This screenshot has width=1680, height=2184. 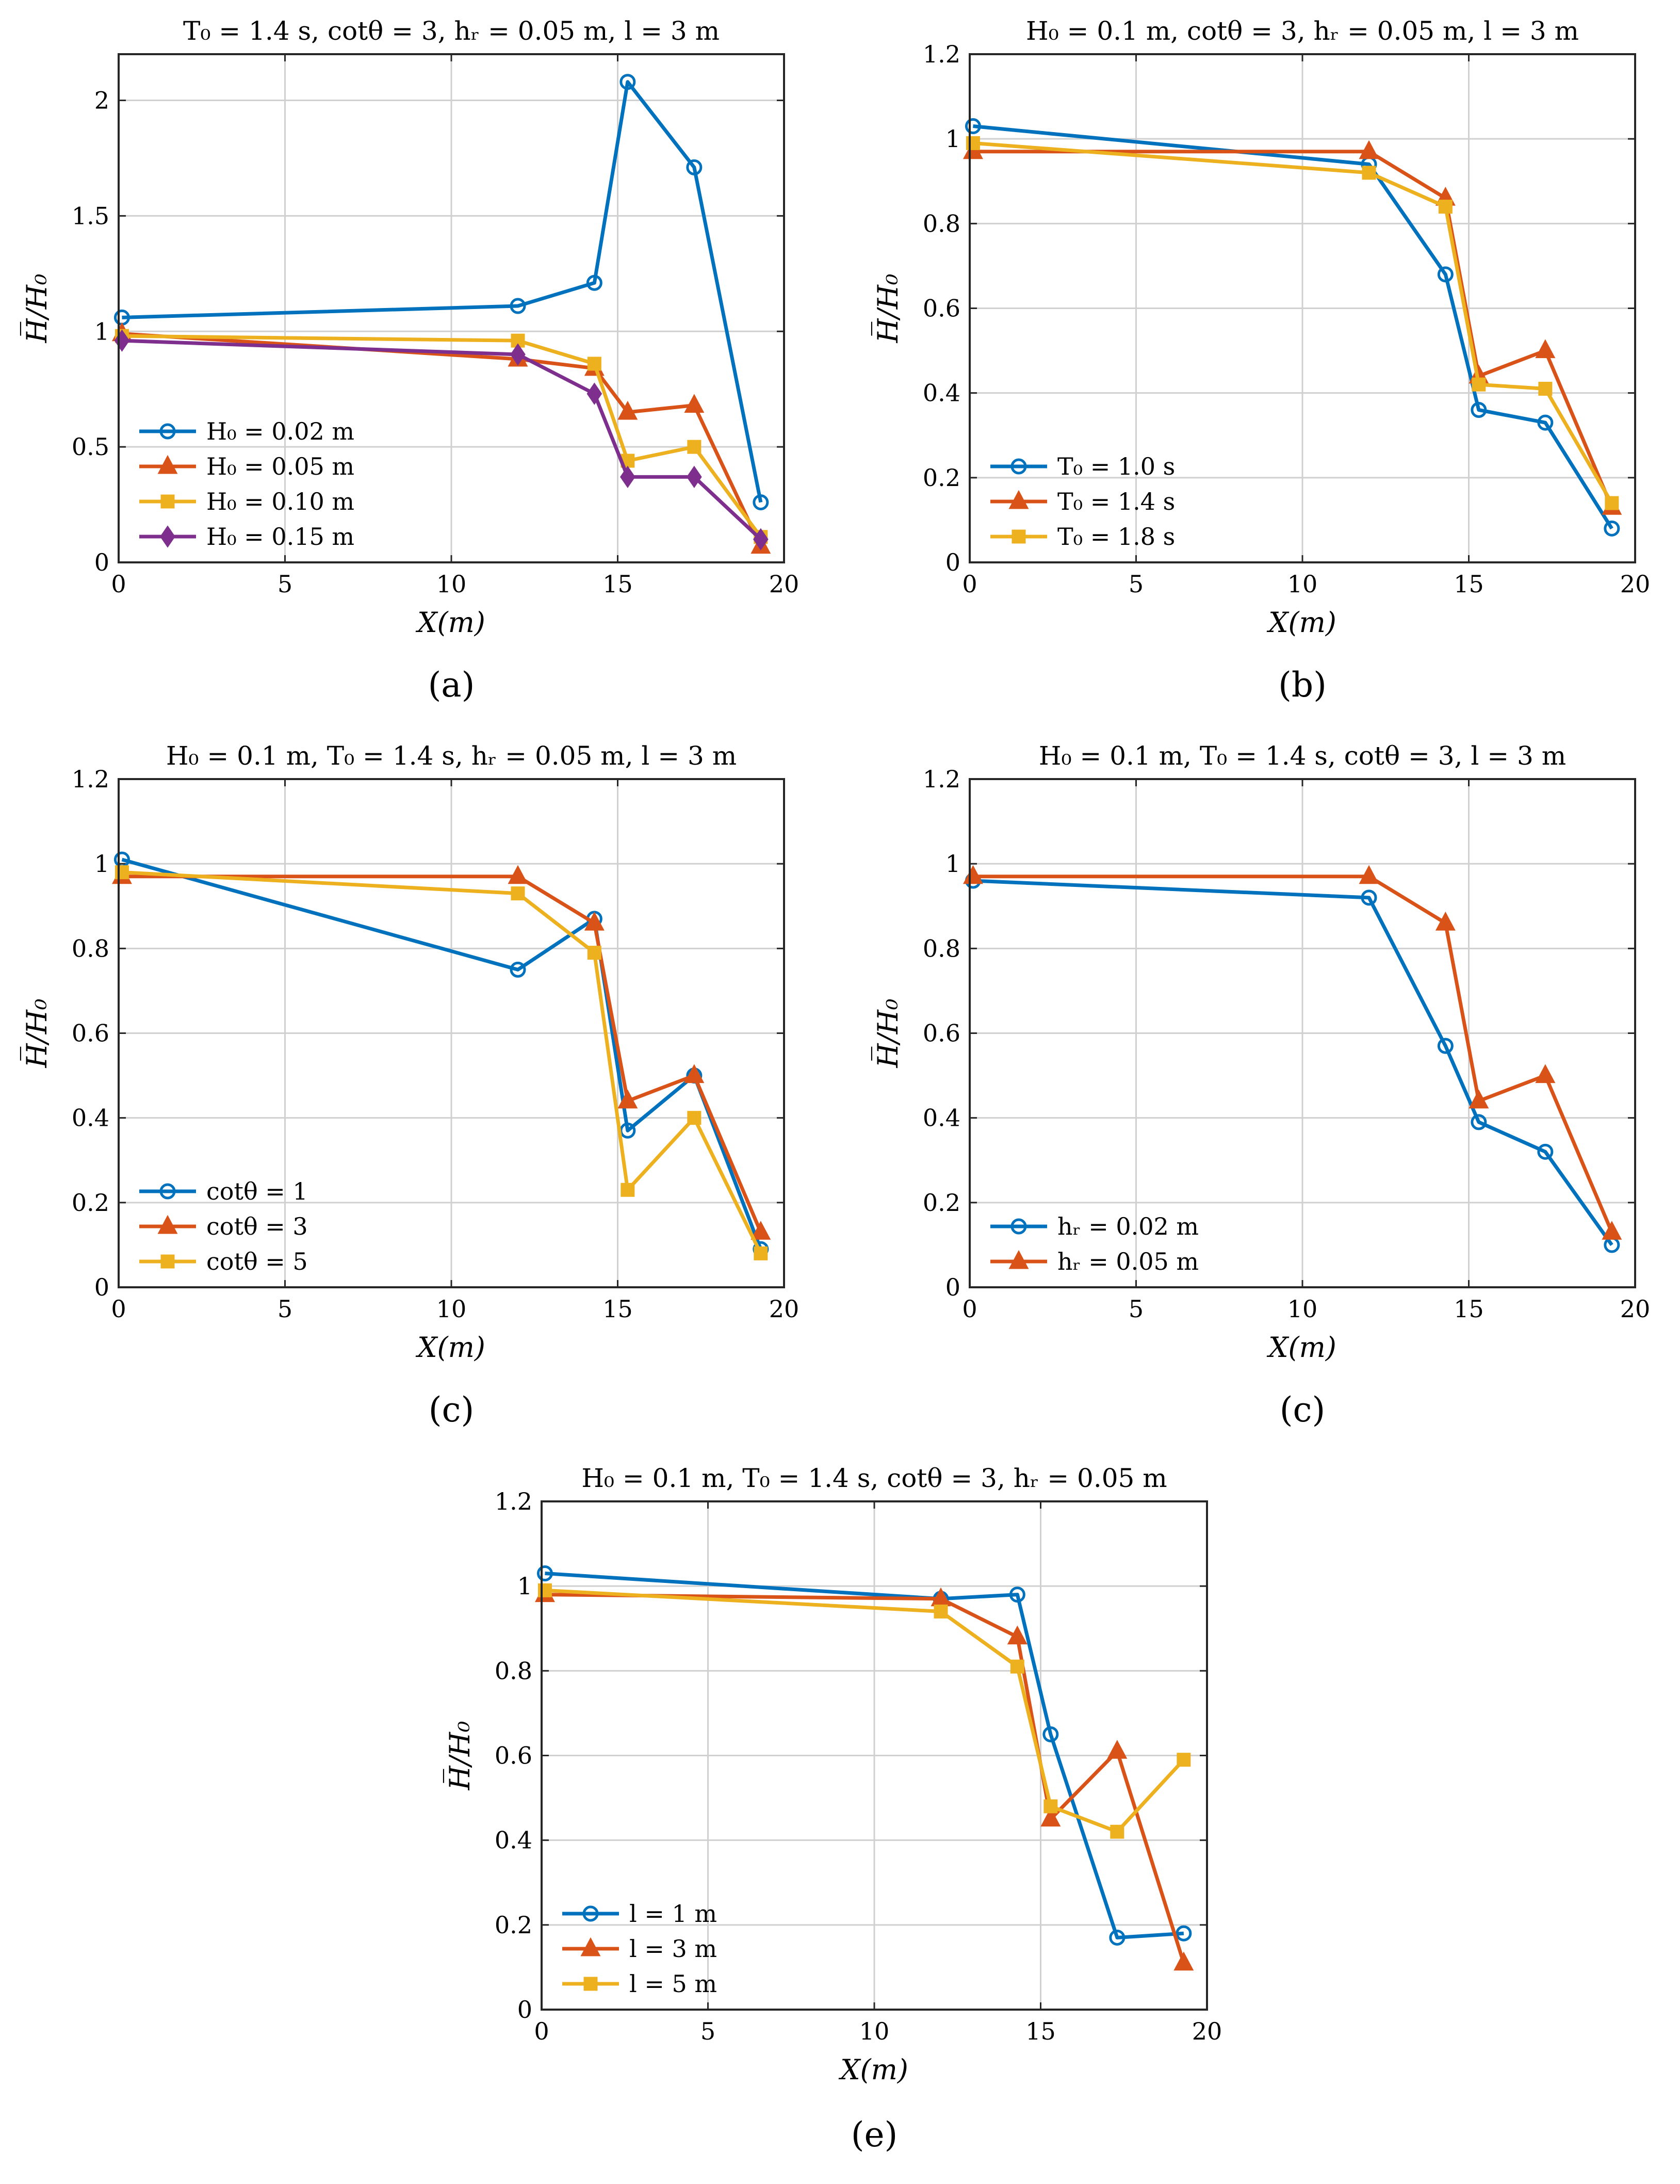 I want to click on legend-entry: H₀ = 0.15 m, so click(x=246, y=537).